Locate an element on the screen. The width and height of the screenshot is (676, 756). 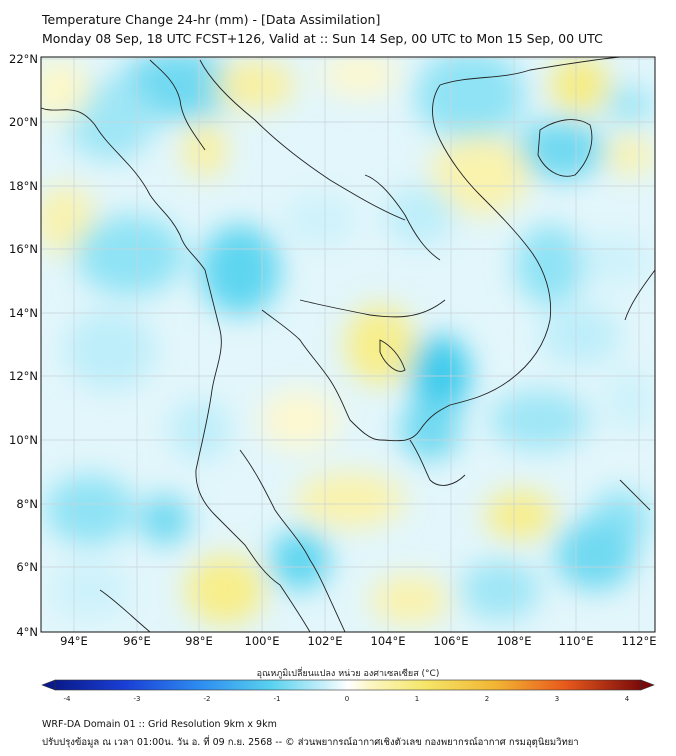
colorbar-tick-label: 4 is located at coordinates (627, 699).